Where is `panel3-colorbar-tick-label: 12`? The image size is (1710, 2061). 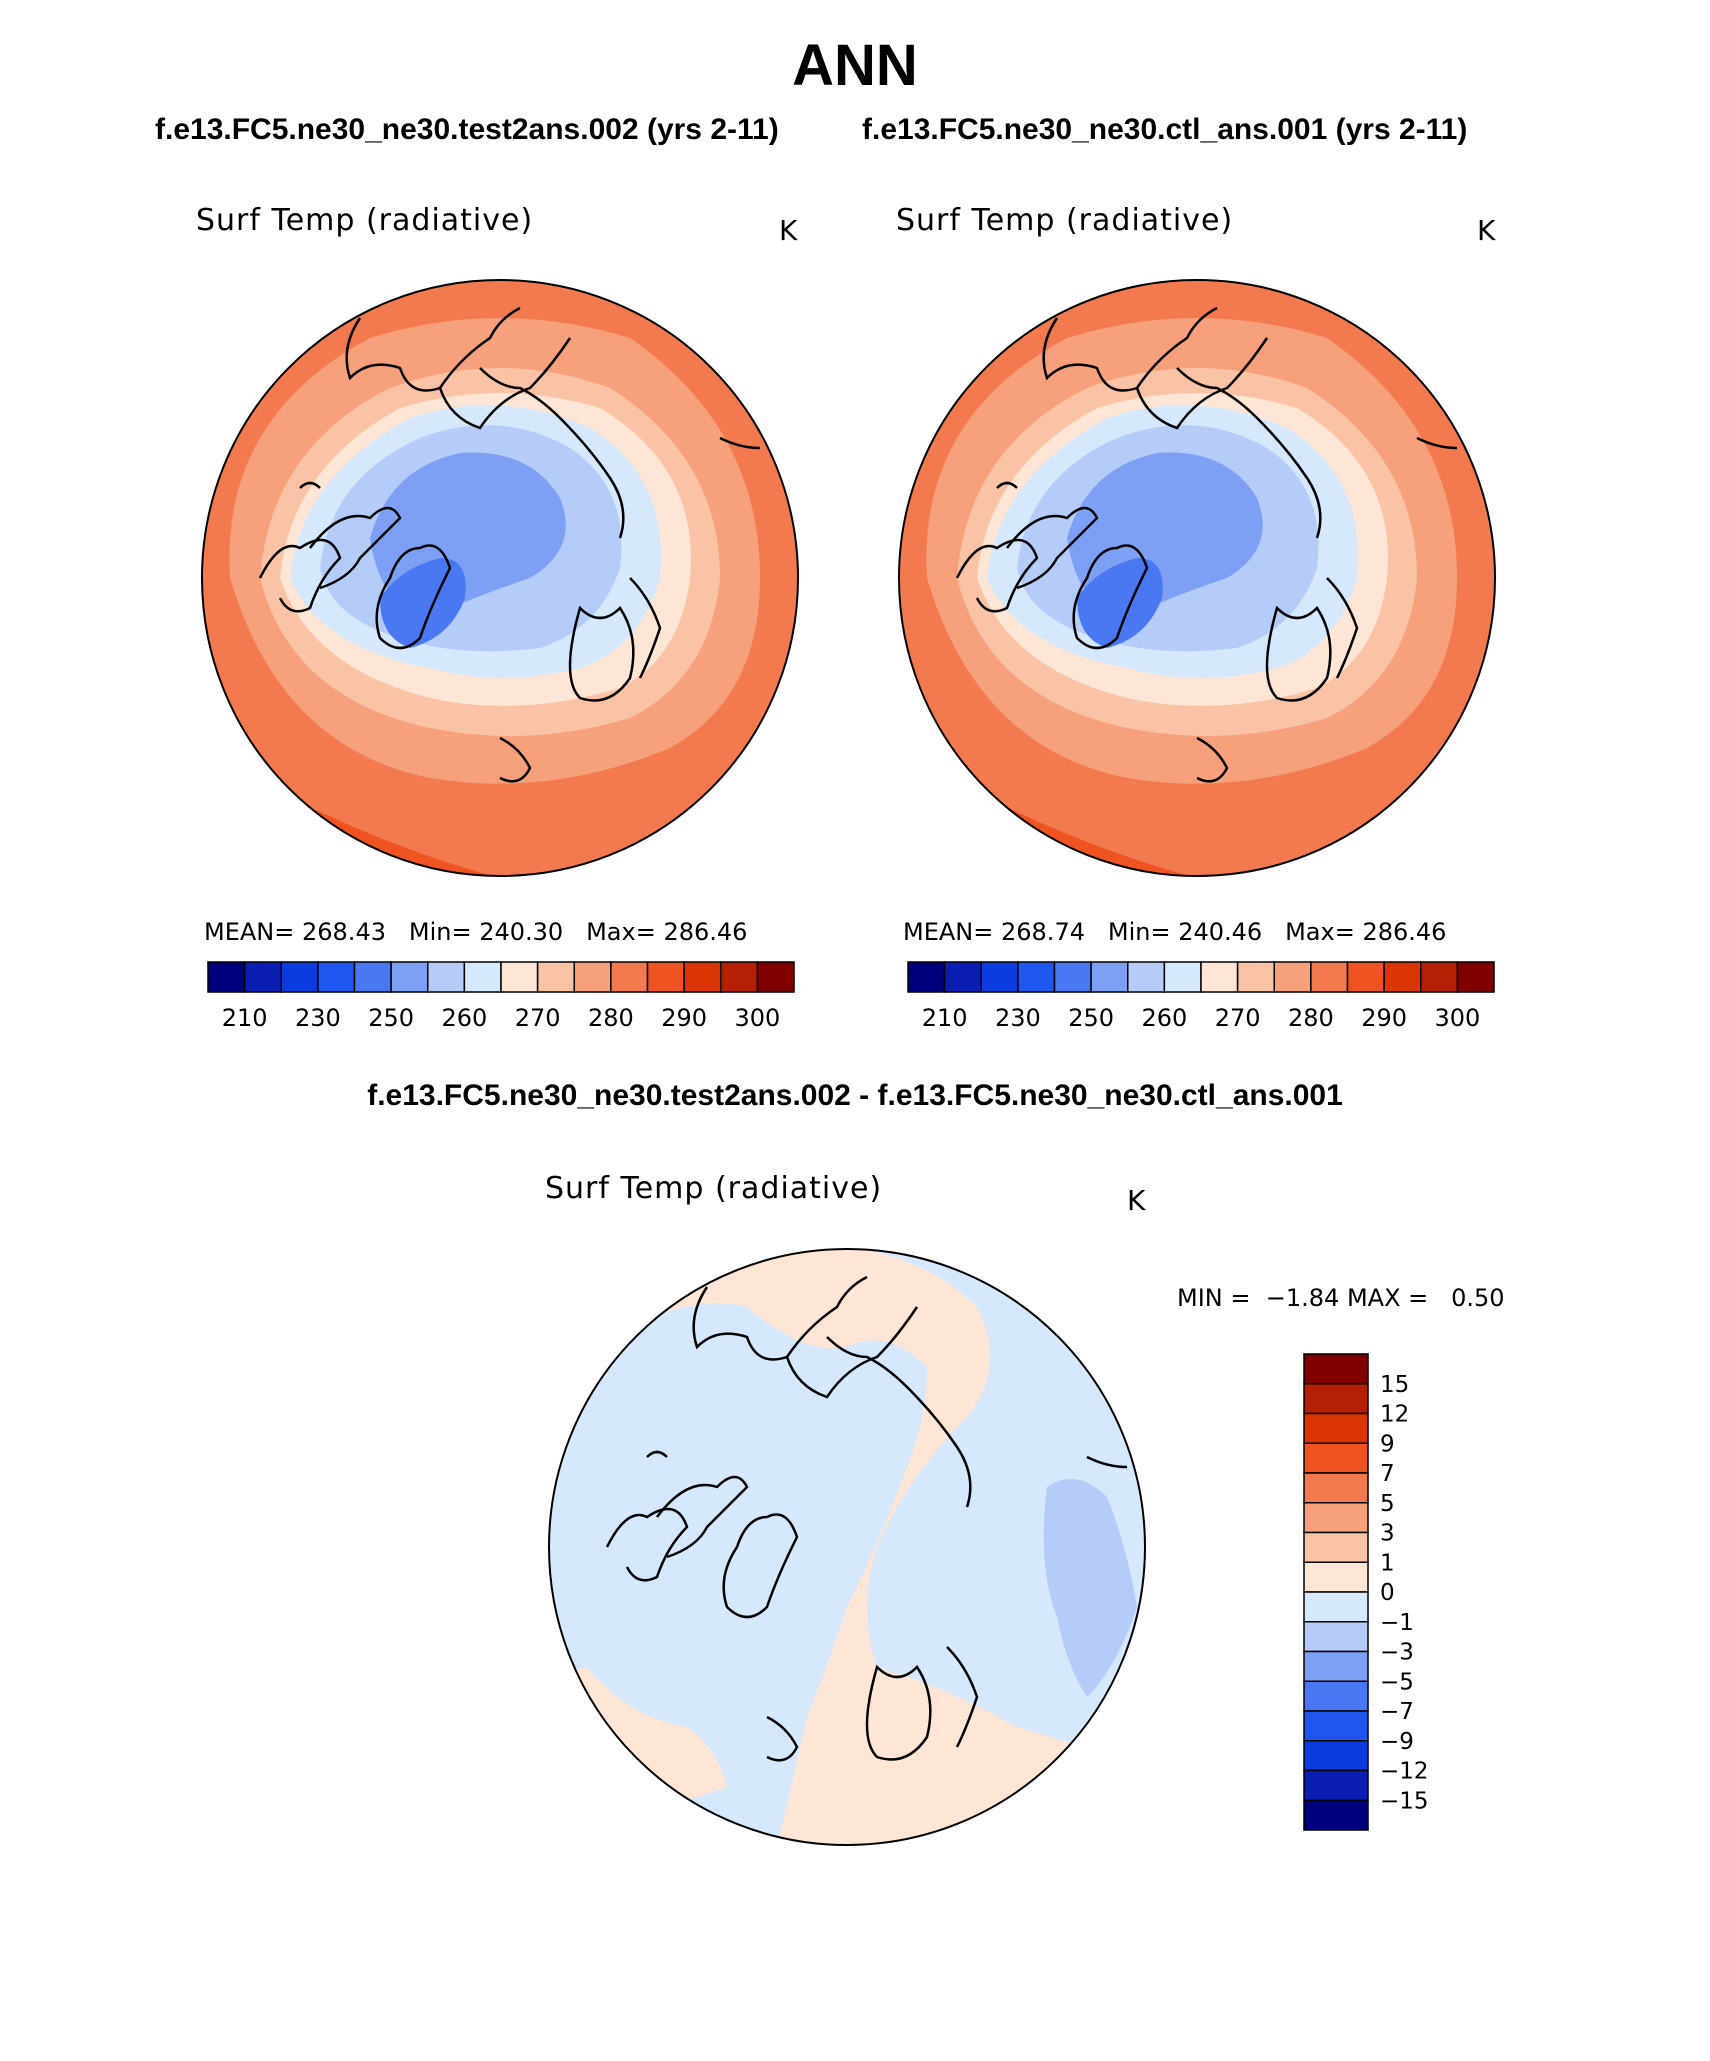
panel3-colorbar-tick-label: 12 is located at coordinates (1394, 1415).